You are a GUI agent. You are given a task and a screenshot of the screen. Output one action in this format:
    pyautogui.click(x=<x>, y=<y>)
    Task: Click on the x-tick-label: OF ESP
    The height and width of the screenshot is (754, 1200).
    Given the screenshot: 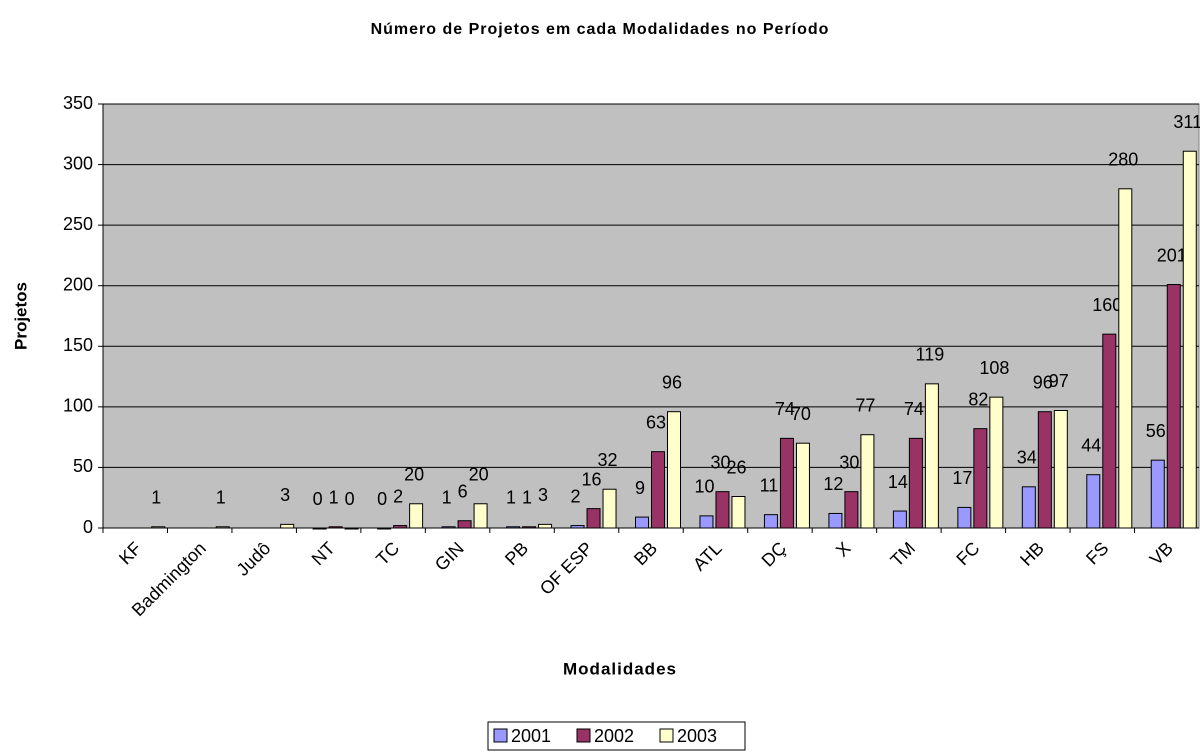 What is the action you would take?
    pyautogui.click(x=566, y=568)
    